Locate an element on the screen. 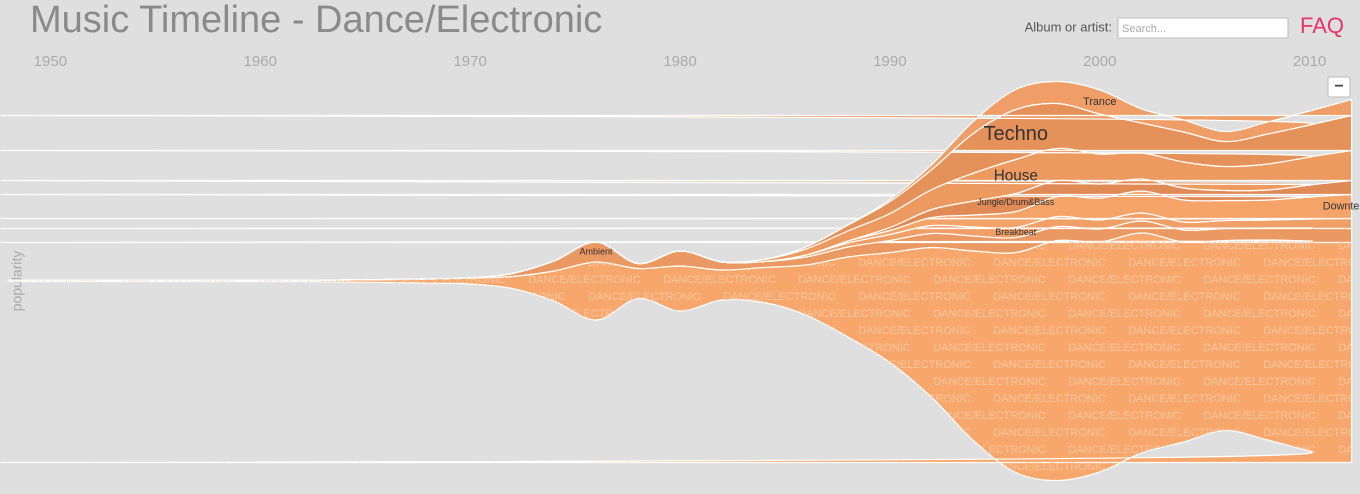 Image resolution: width=1360 pixels, height=494 pixels. faq-link: FAQ is located at coordinates (1322, 25).